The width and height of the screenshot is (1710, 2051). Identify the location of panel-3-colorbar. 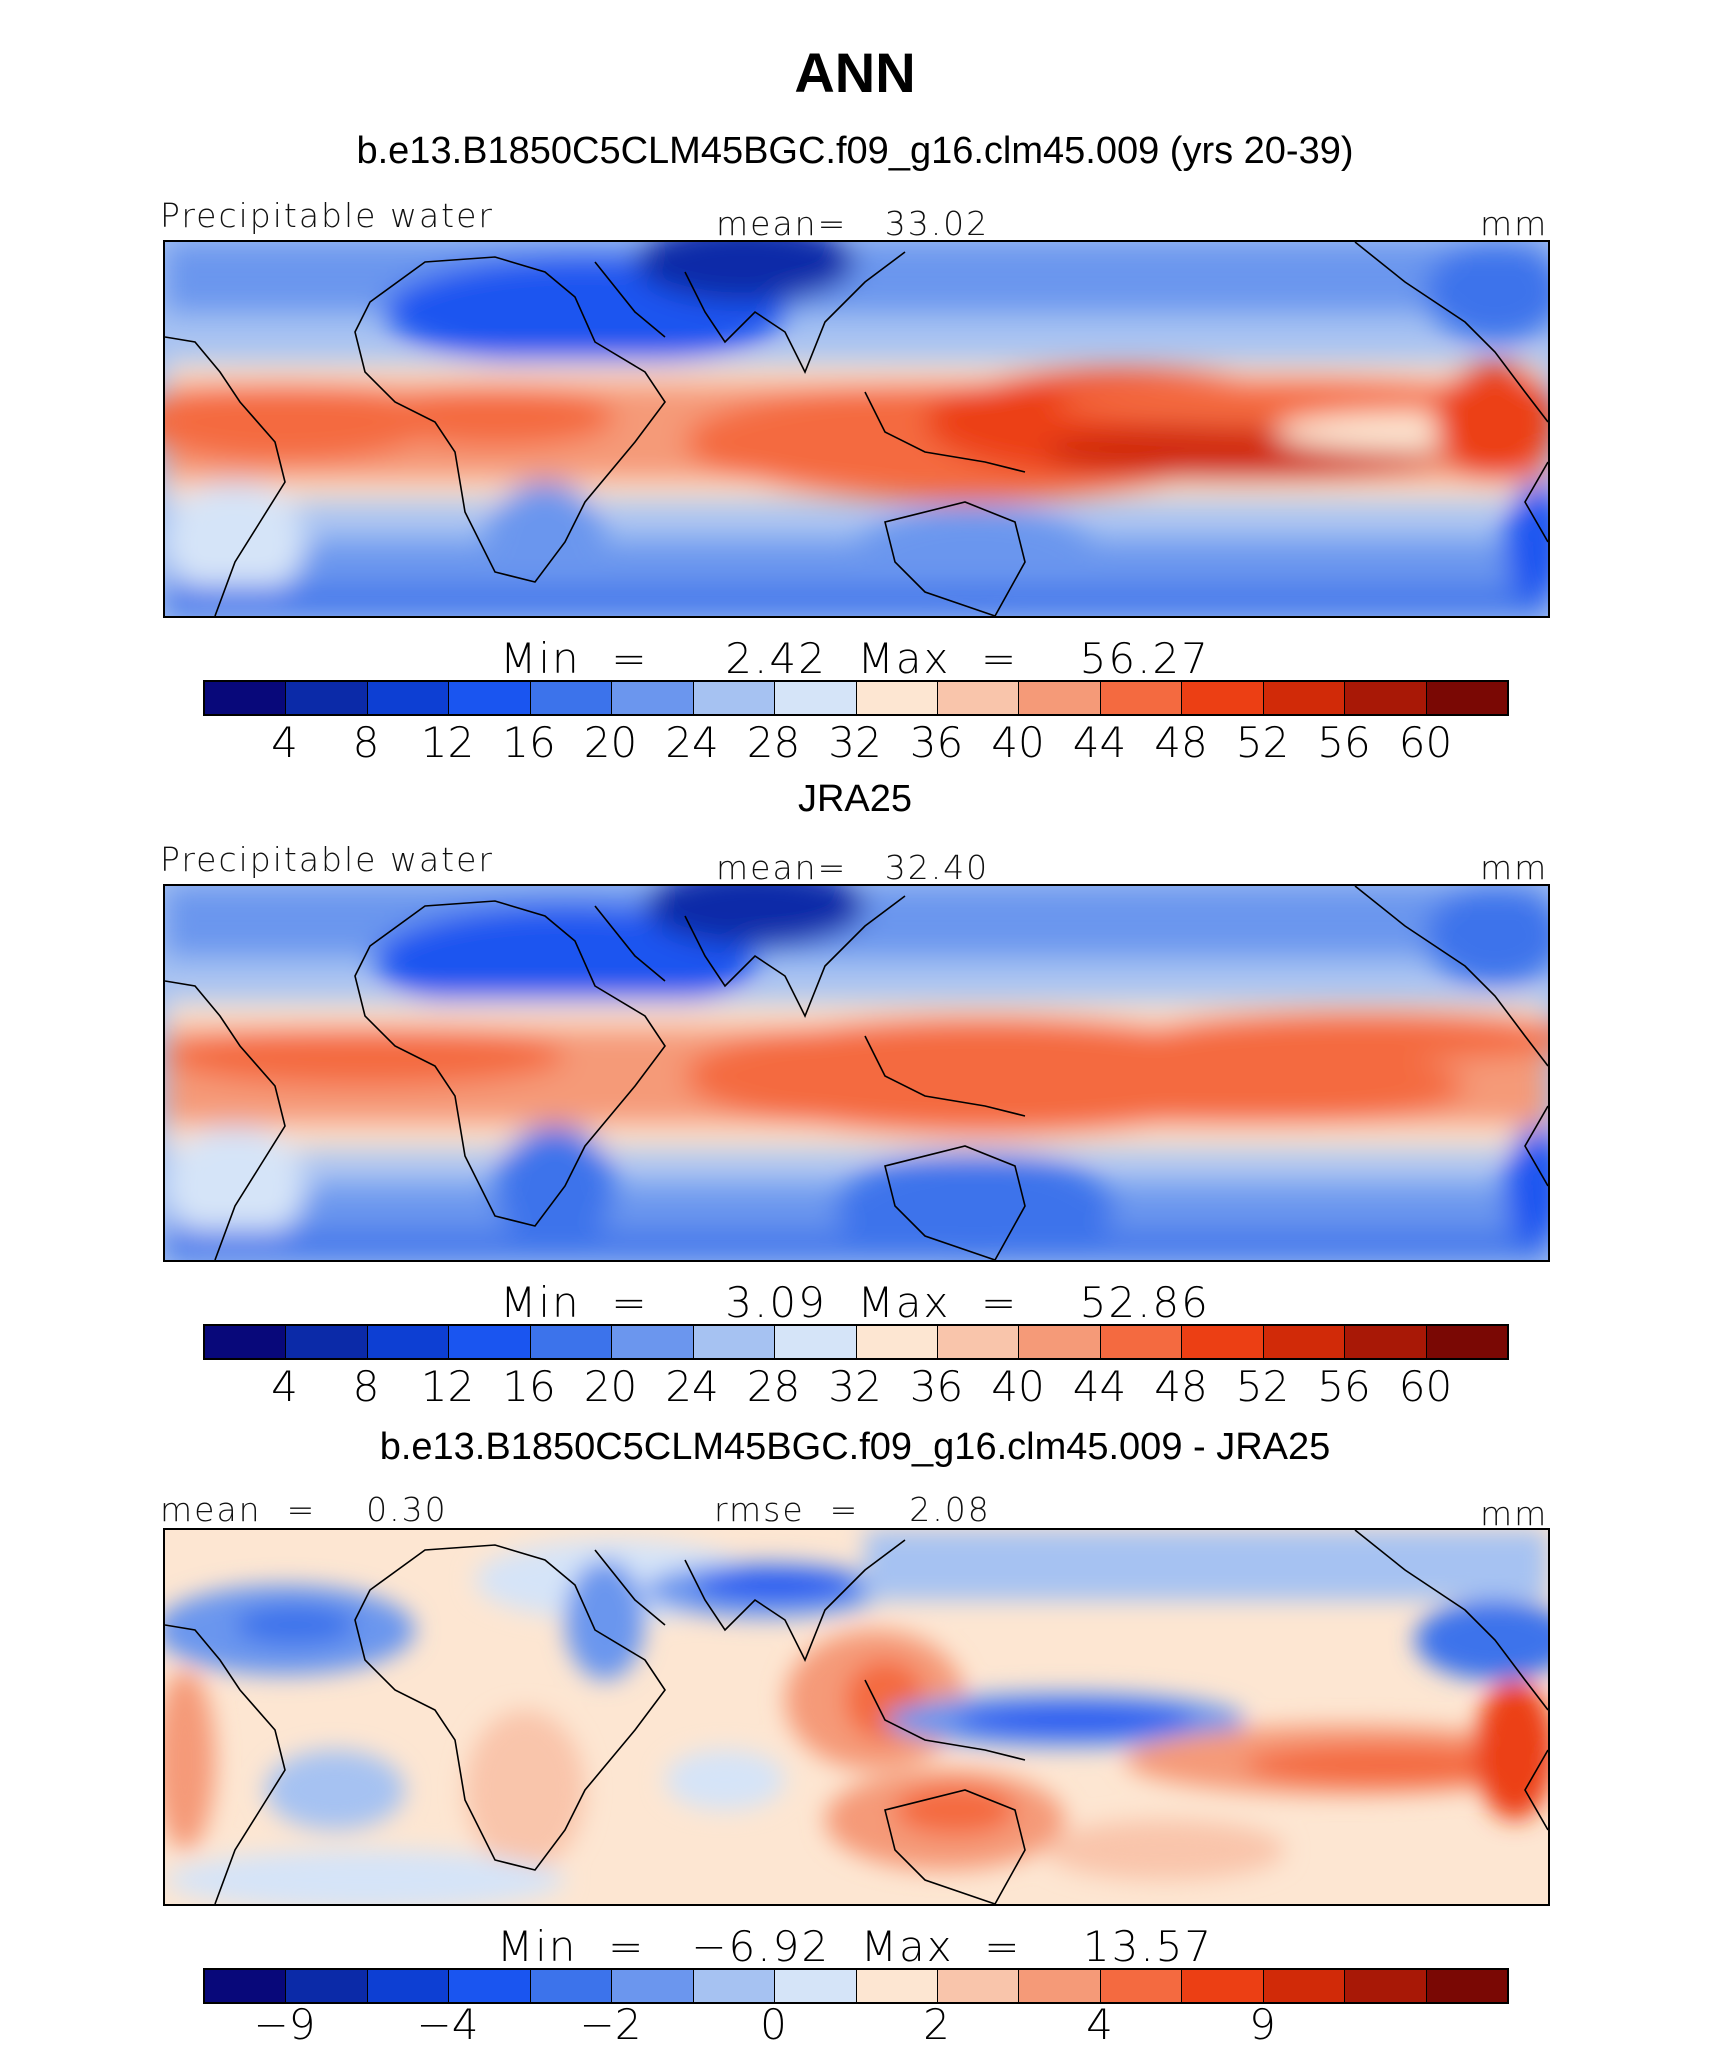
(856, 1986).